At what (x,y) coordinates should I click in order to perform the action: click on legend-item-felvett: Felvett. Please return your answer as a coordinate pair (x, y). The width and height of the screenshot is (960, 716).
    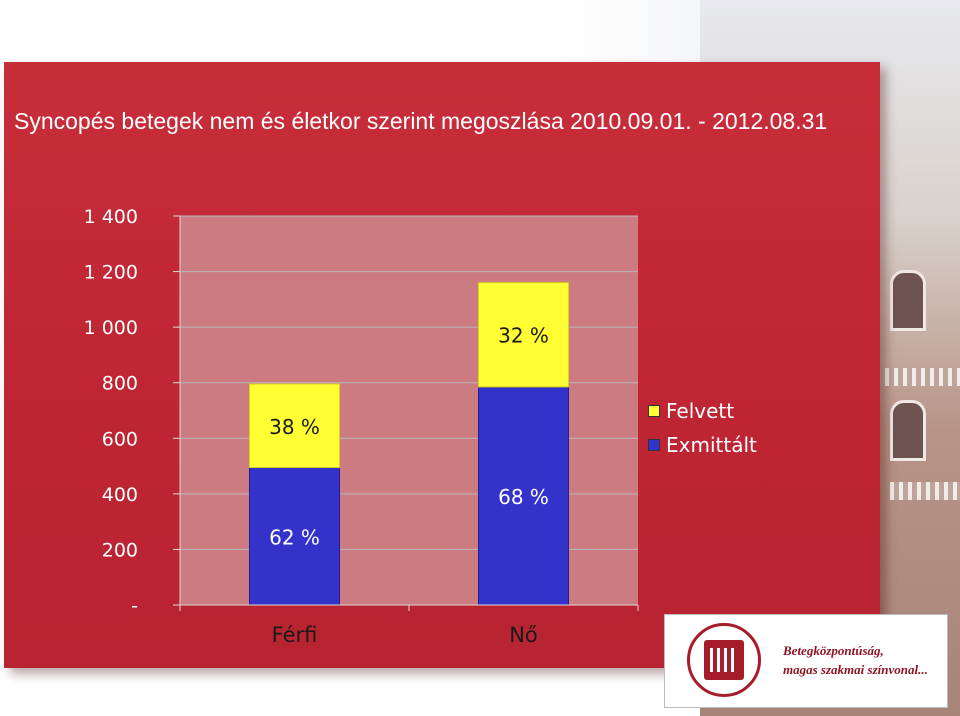
    Looking at the image, I should click on (702, 411).